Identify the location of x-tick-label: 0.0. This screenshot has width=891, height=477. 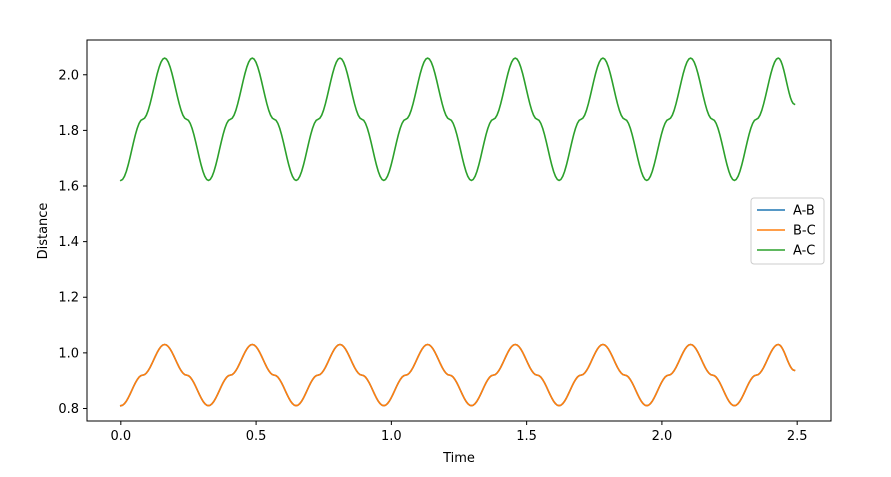
(120, 436).